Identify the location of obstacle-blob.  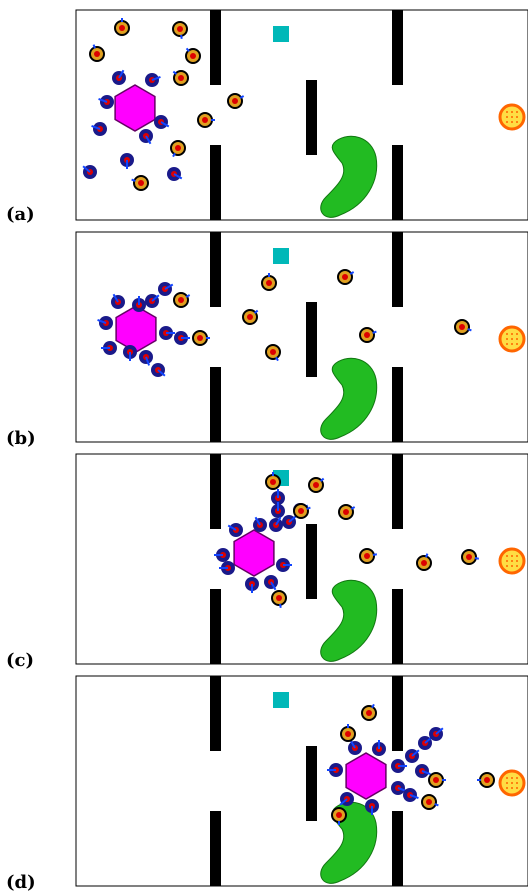
(349, 176).